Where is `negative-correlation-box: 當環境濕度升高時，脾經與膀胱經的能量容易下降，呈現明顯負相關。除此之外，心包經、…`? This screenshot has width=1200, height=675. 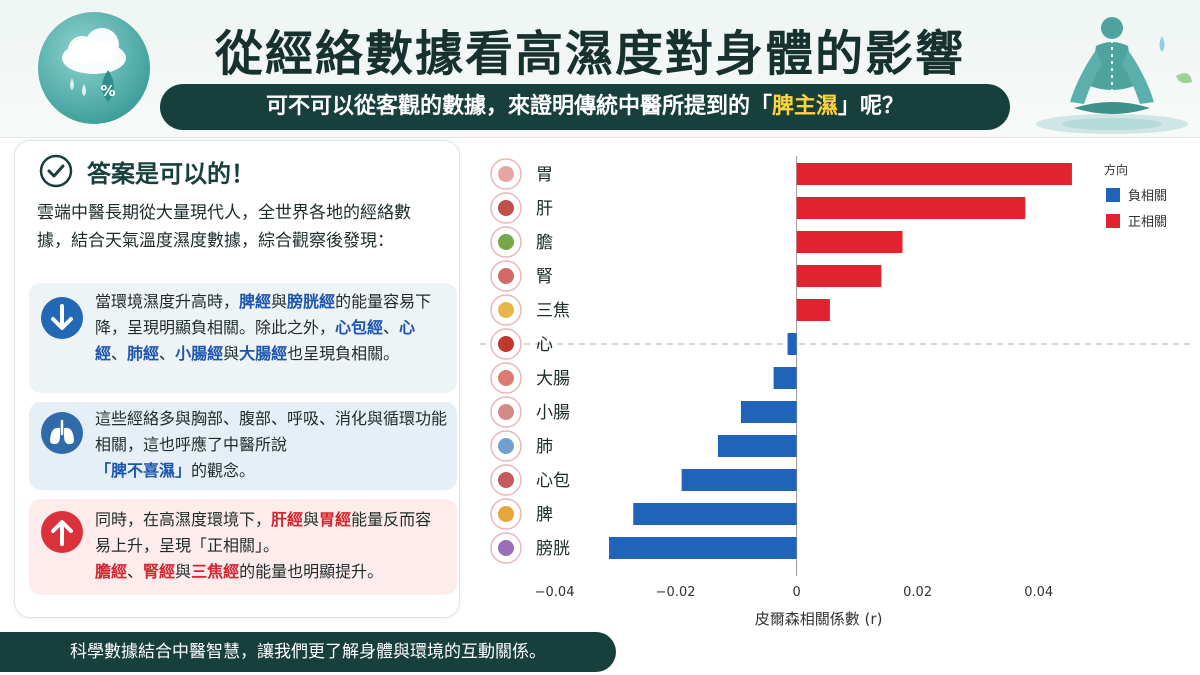
negative-correlation-box: 當環境濕度升高時，脾經與膀胱經的能量容易下降，呈現明顯負相關。除此之外，心包經、… is located at coordinates (243, 338).